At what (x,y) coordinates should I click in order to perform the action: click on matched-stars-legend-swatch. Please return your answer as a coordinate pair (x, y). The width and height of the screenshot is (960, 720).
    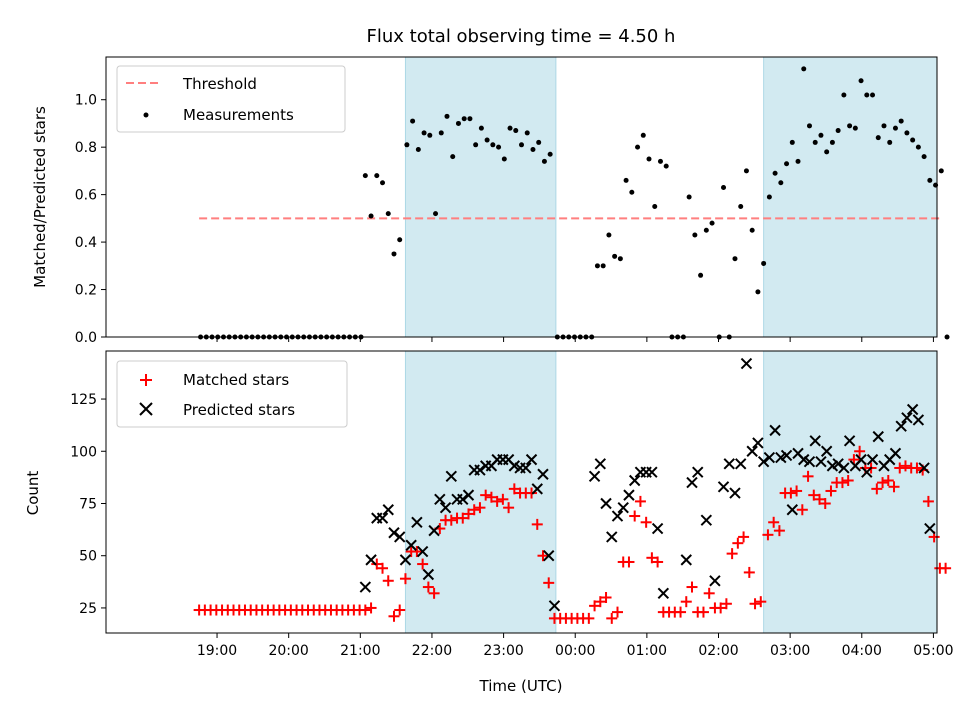
    Looking at the image, I should click on (146, 380).